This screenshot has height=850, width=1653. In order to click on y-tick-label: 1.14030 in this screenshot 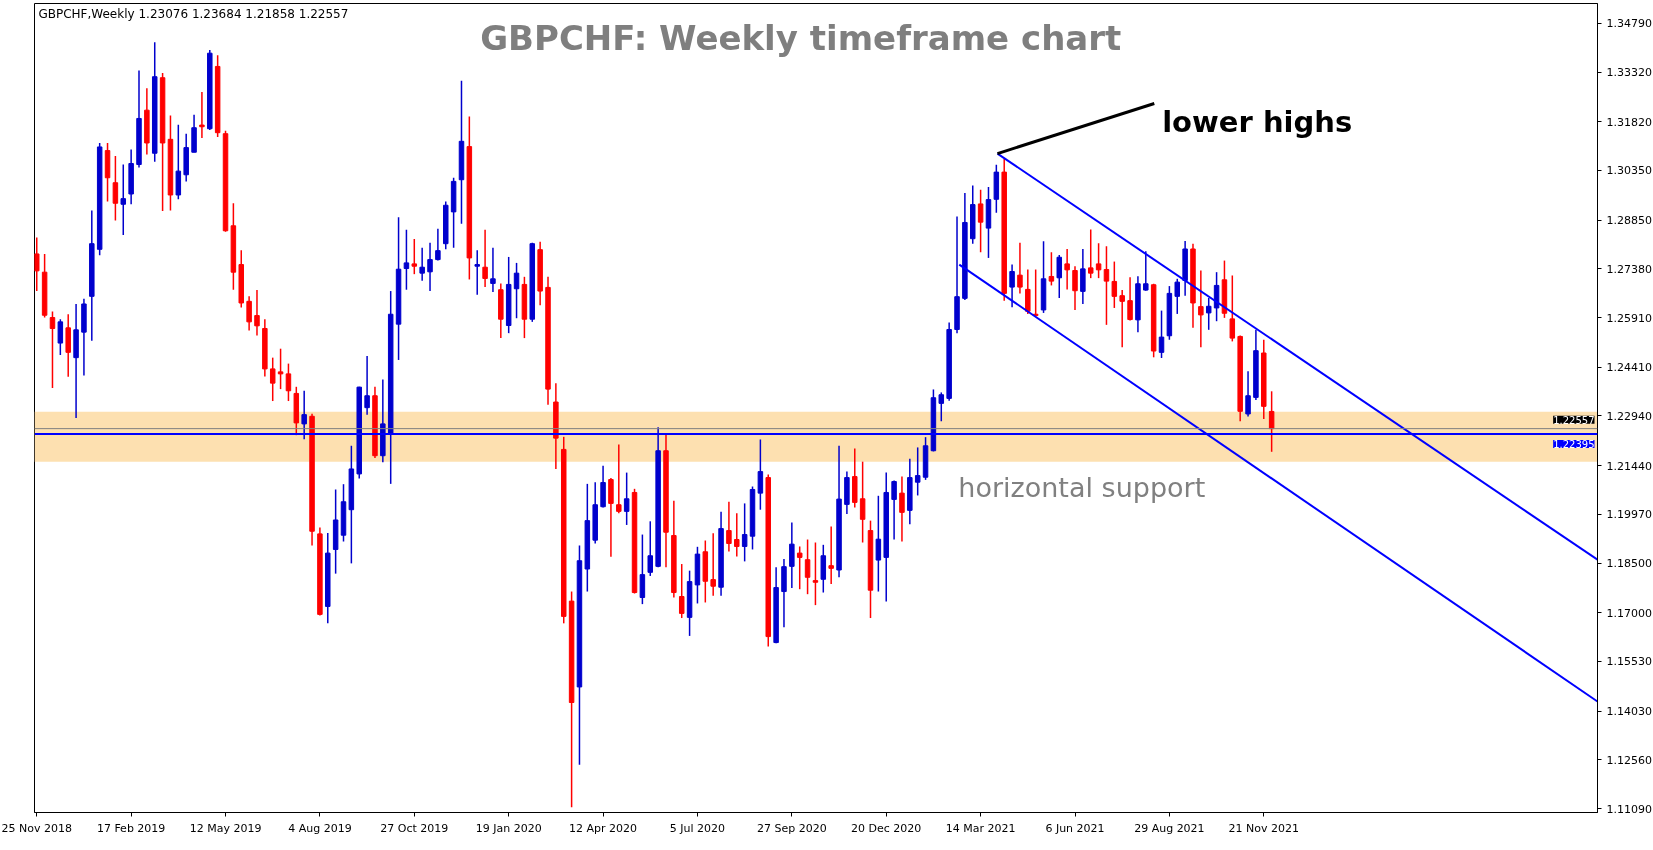, I will do `click(1629, 712)`.